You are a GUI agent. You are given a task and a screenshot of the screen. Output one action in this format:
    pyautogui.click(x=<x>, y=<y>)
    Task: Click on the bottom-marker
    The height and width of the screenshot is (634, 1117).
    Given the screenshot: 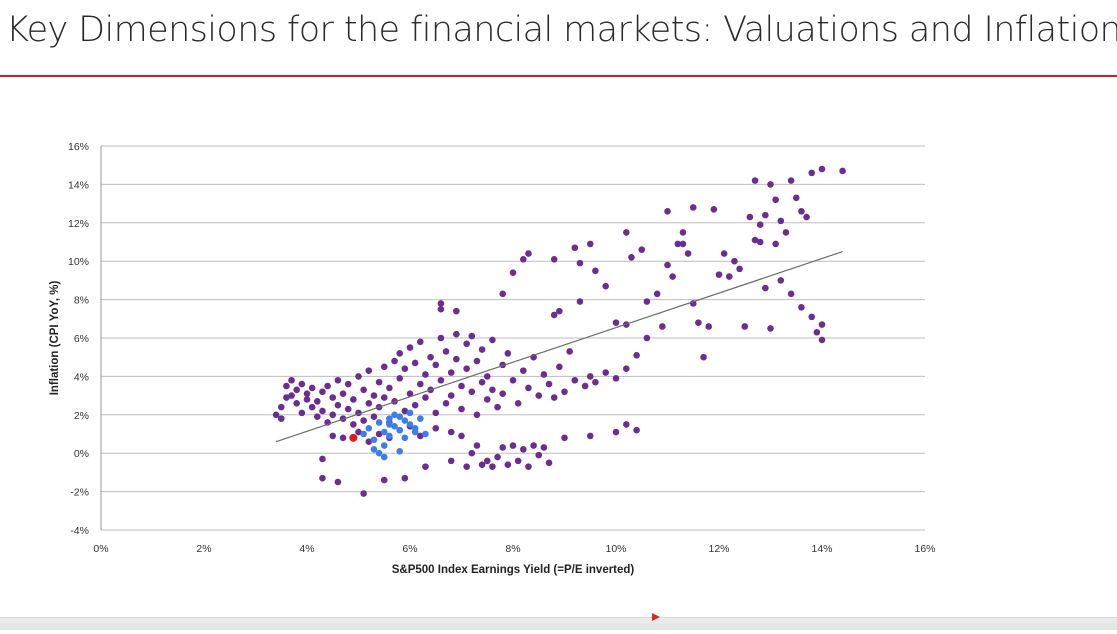 What is the action you would take?
    pyautogui.click(x=656, y=617)
    